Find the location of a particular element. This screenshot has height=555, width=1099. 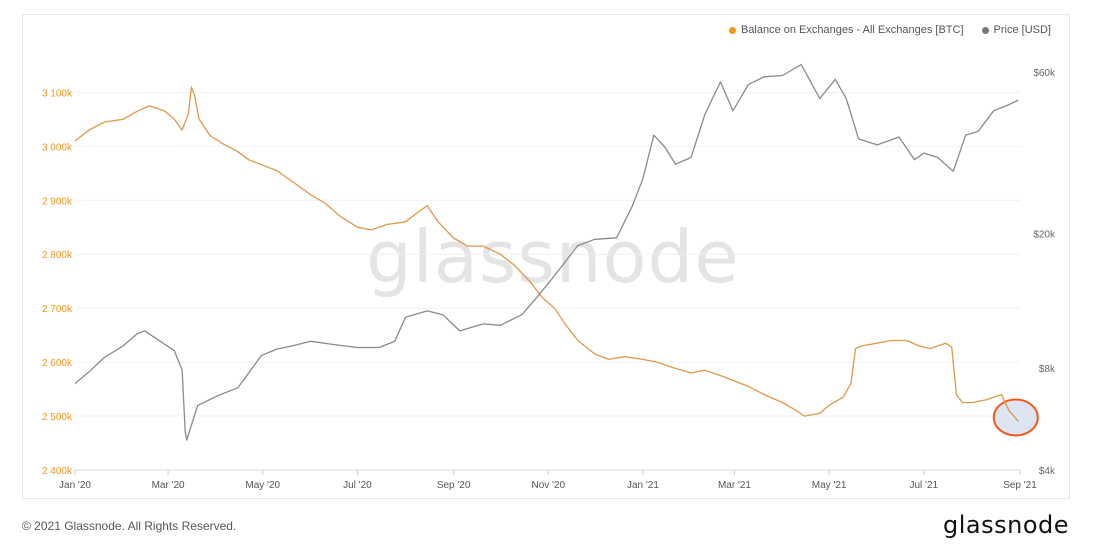

legend-item-price: Price [USD] is located at coordinates (1016, 30).